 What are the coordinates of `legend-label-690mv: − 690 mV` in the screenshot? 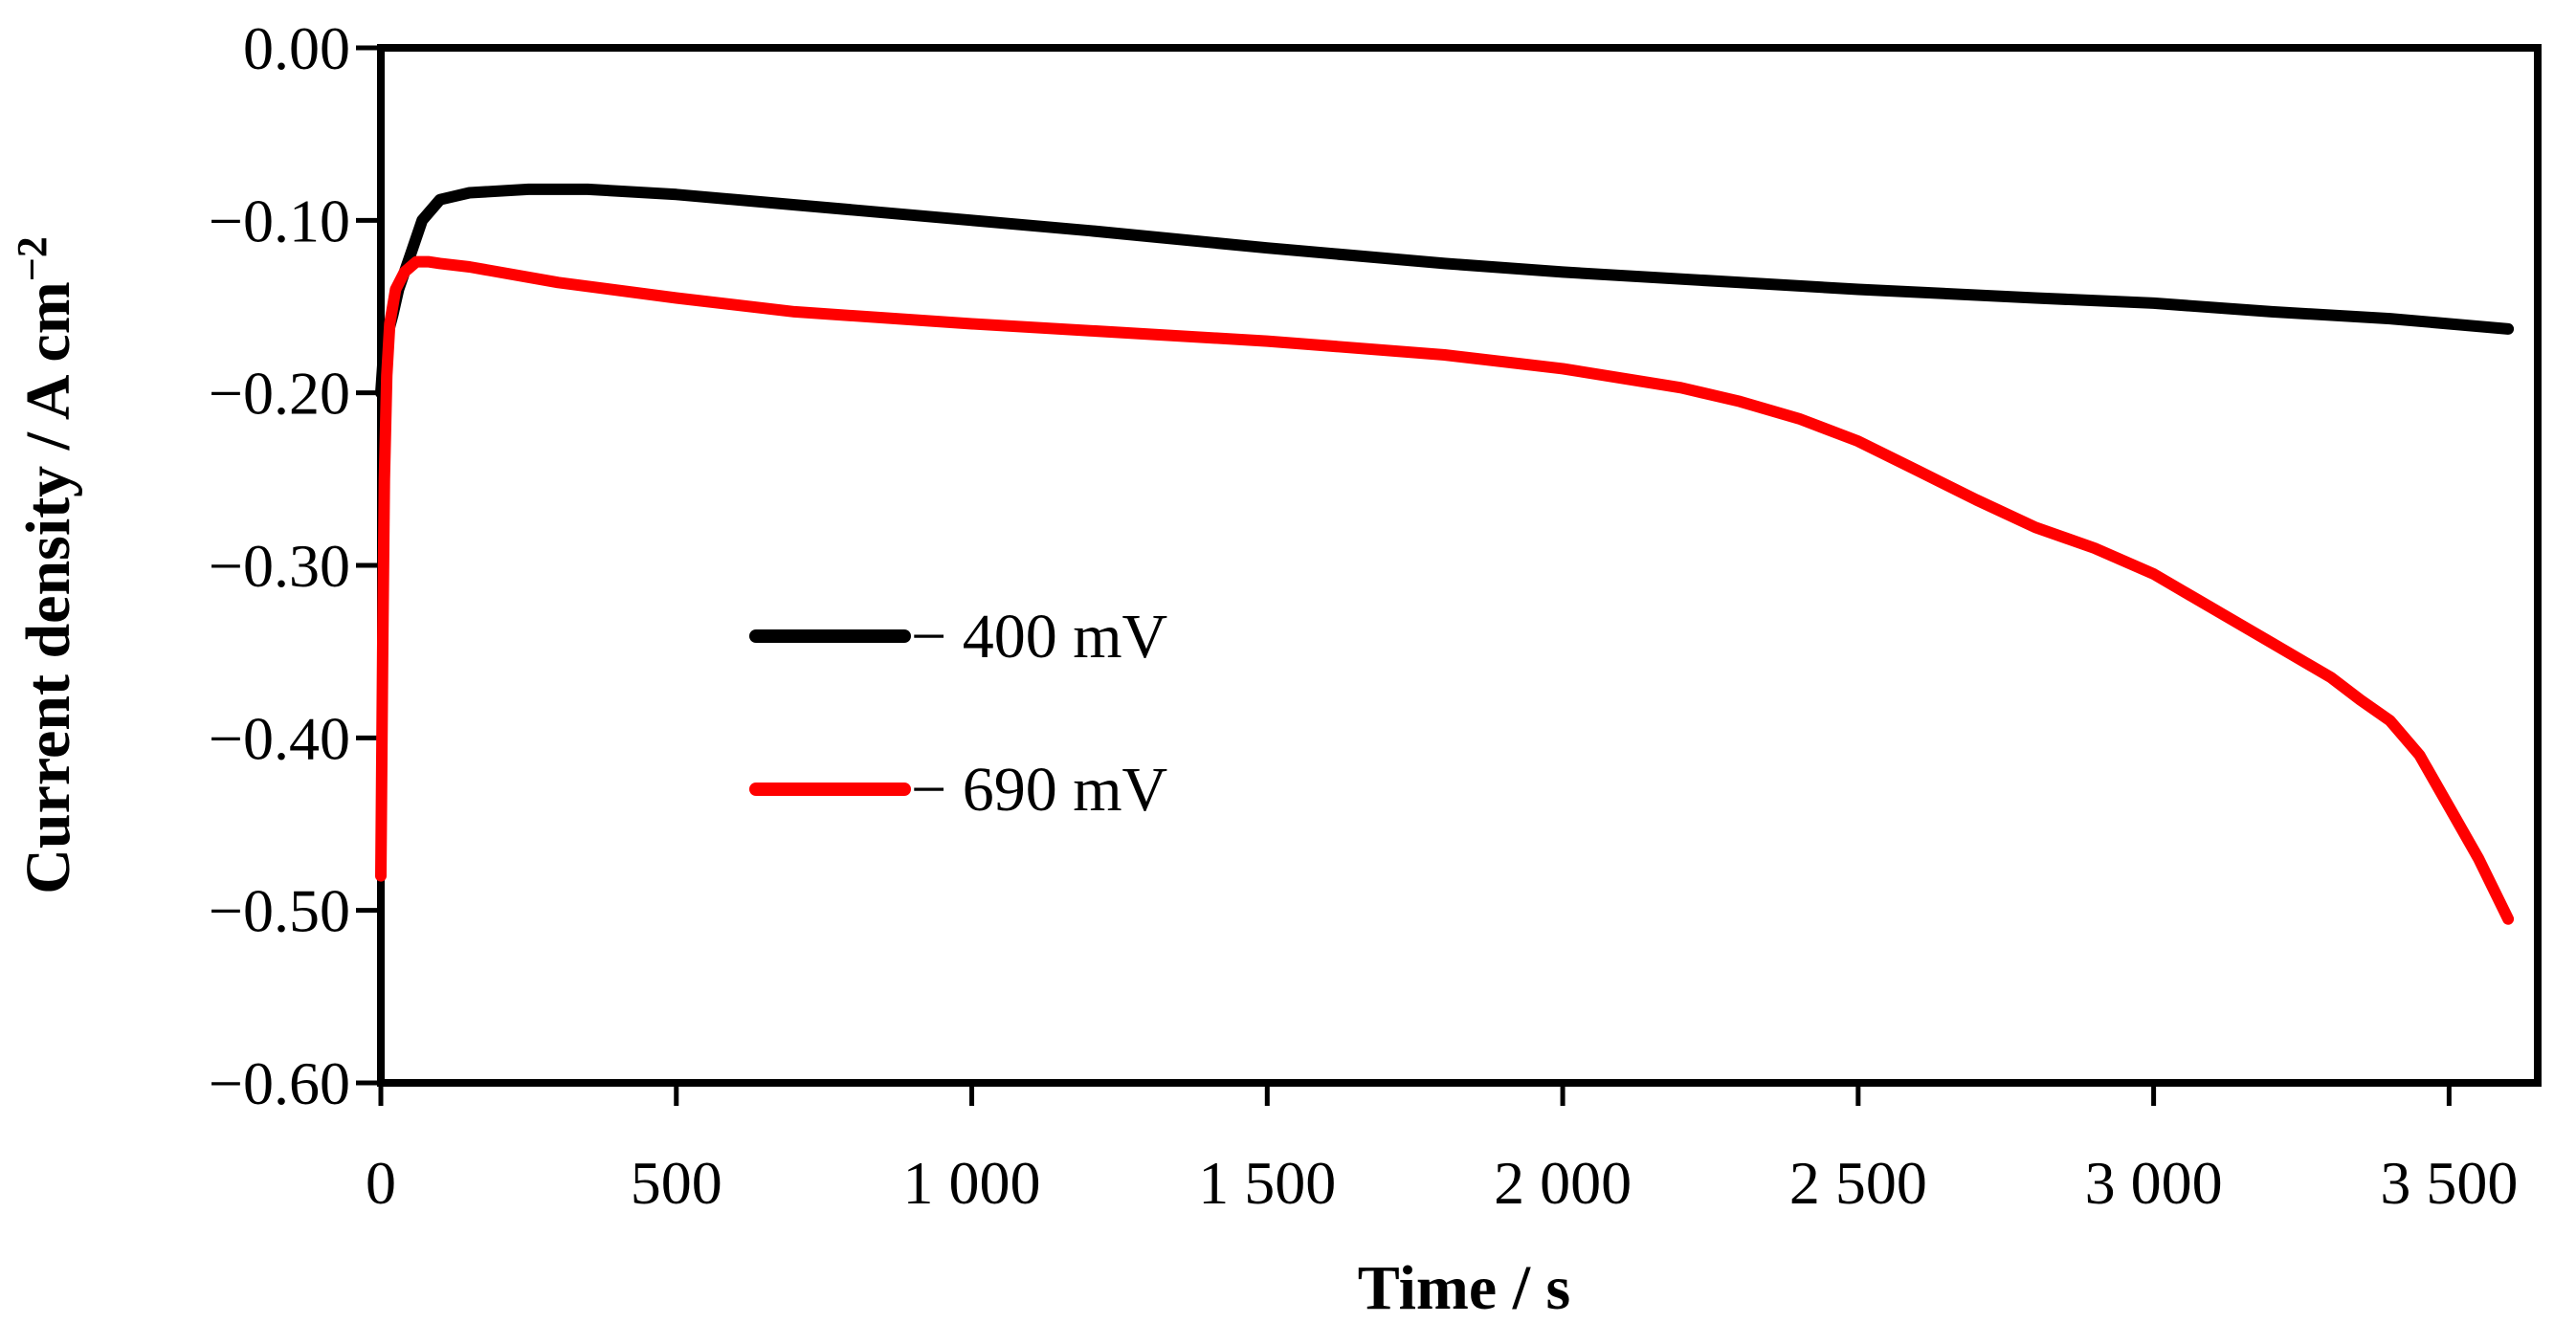 It's located at (1039, 790).